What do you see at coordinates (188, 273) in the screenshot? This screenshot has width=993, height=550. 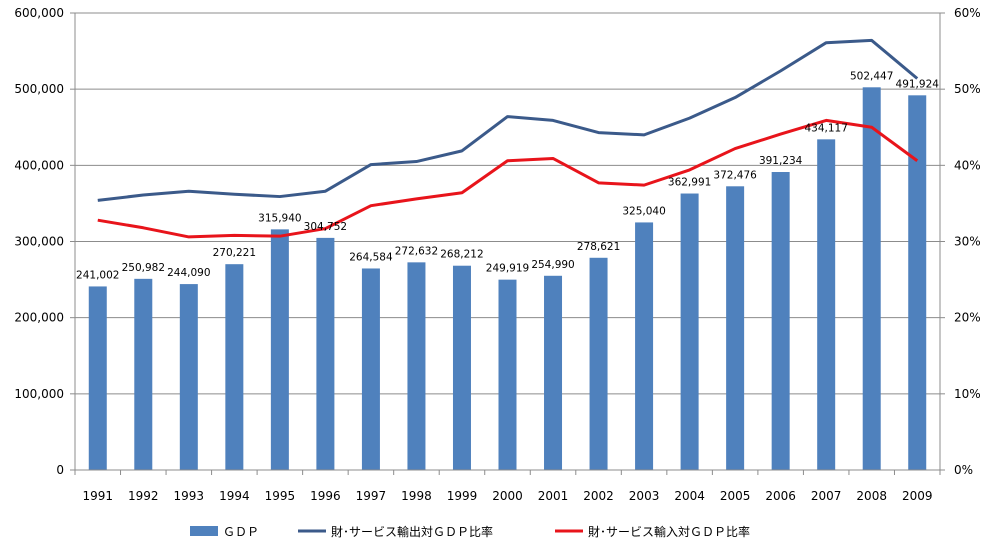 I see `gdp-data-label: 244,090` at bounding box center [188, 273].